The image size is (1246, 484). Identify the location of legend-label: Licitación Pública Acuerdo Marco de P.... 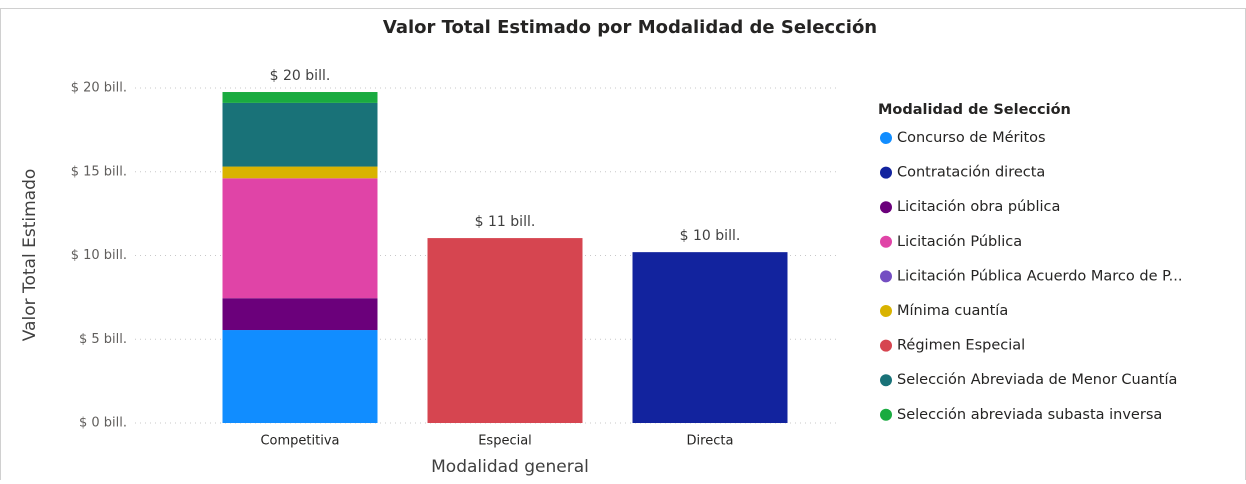
(1039, 276).